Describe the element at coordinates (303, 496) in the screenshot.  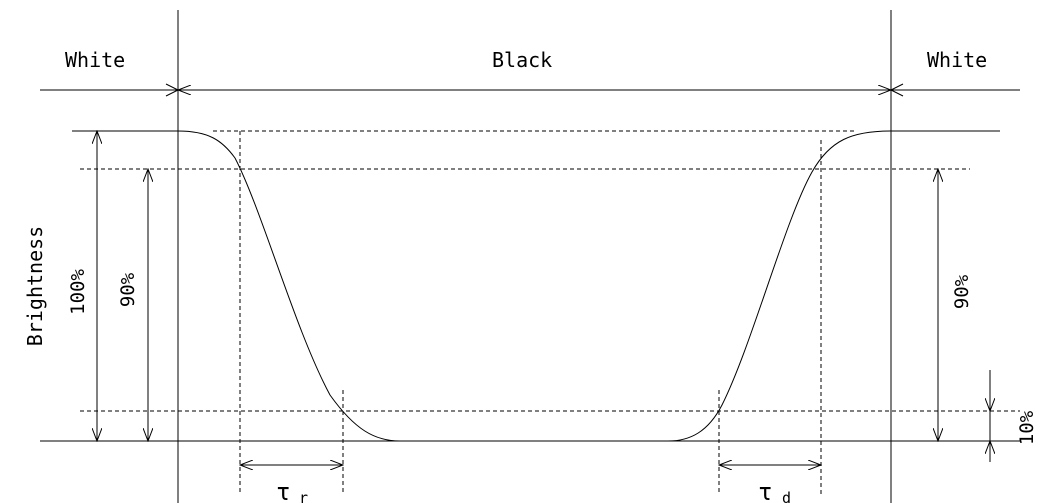
I see `tau-r-subscript: r` at that location.